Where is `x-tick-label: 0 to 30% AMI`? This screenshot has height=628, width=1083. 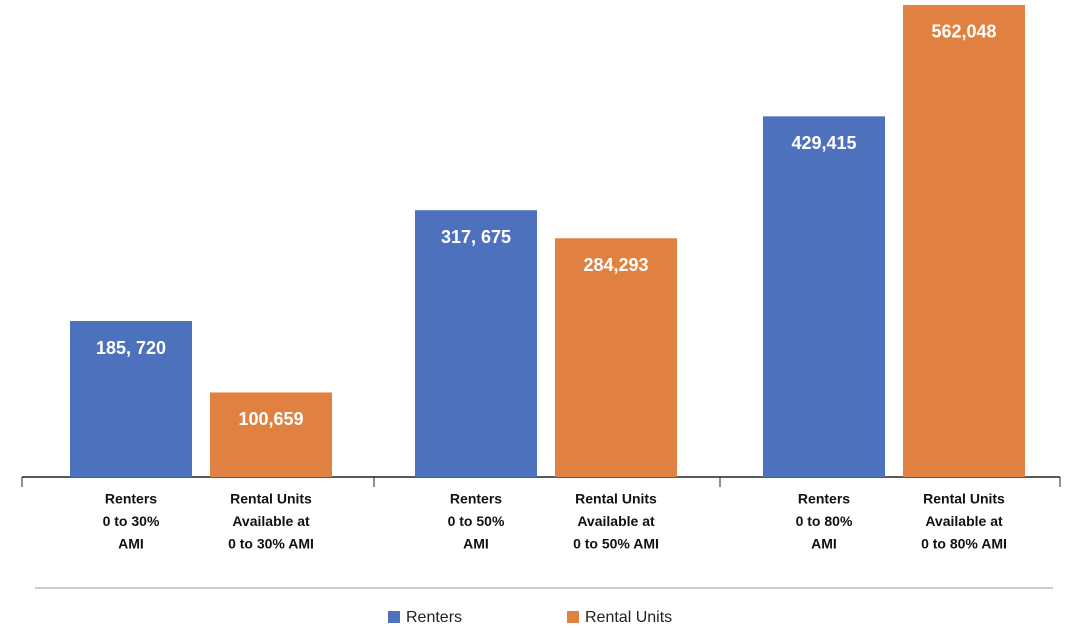
x-tick-label: 0 to 30% AMI is located at coordinates (271, 544).